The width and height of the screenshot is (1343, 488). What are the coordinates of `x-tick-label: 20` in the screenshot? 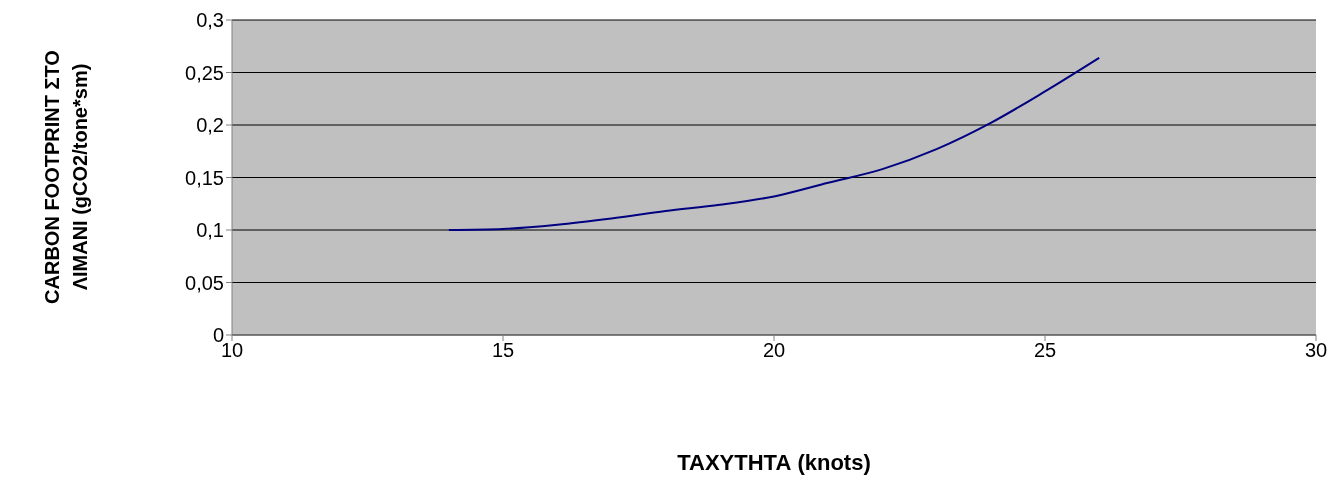 It's located at (774, 350).